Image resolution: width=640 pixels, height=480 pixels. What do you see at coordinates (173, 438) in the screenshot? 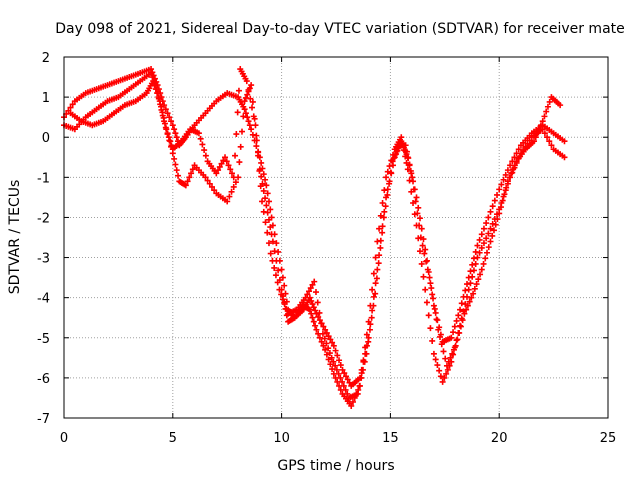
I see `x-tick-label: 5` at bounding box center [173, 438].